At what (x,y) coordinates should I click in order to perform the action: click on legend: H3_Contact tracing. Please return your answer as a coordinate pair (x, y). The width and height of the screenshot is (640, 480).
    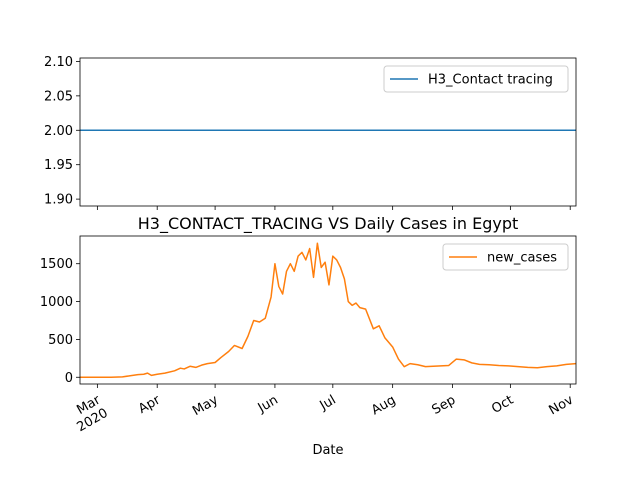
    Looking at the image, I should click on (476, 79).